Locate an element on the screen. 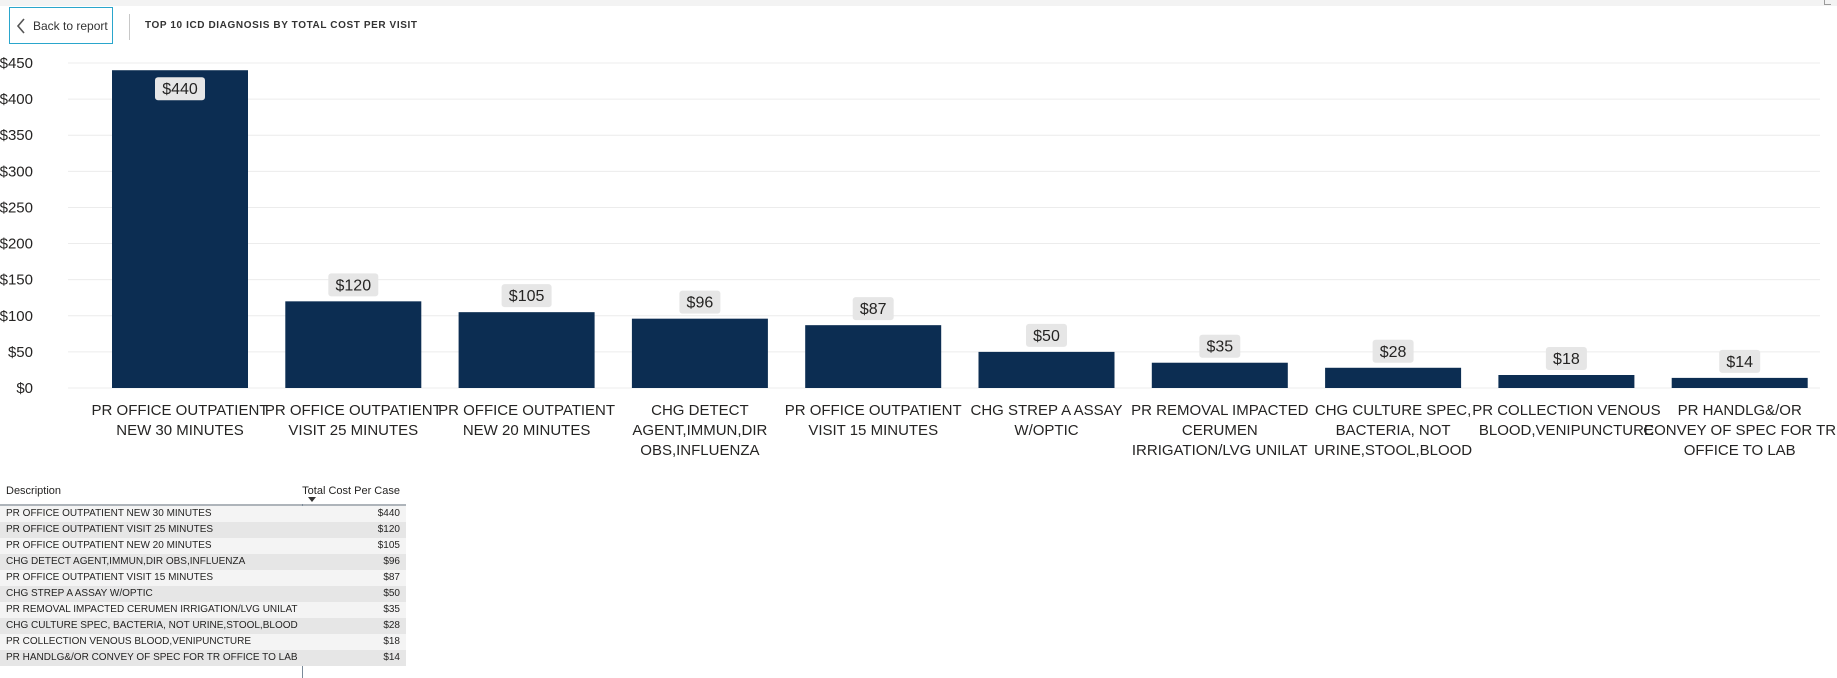 This screenshot has width=1837, height=678. data-label: $96 is located at coordinates (700, 303).